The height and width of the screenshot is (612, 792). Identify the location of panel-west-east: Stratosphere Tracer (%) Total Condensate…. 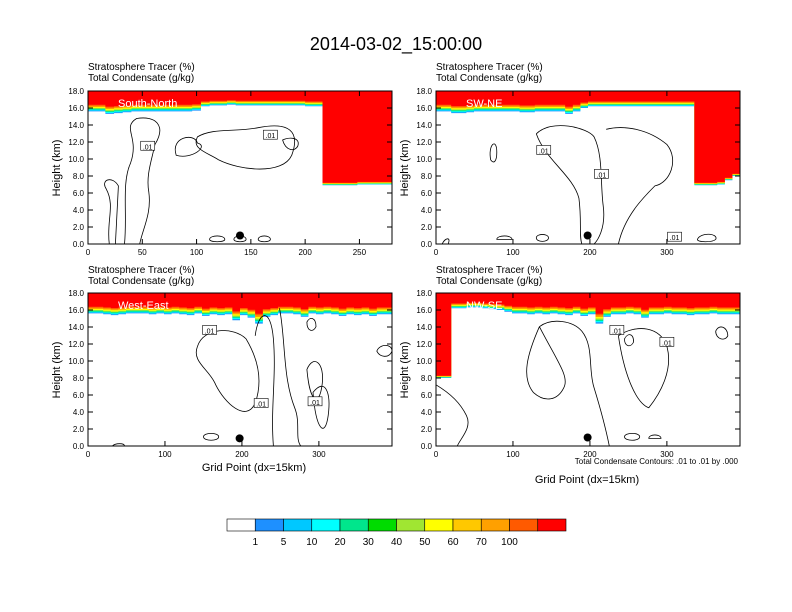
(222, 369).